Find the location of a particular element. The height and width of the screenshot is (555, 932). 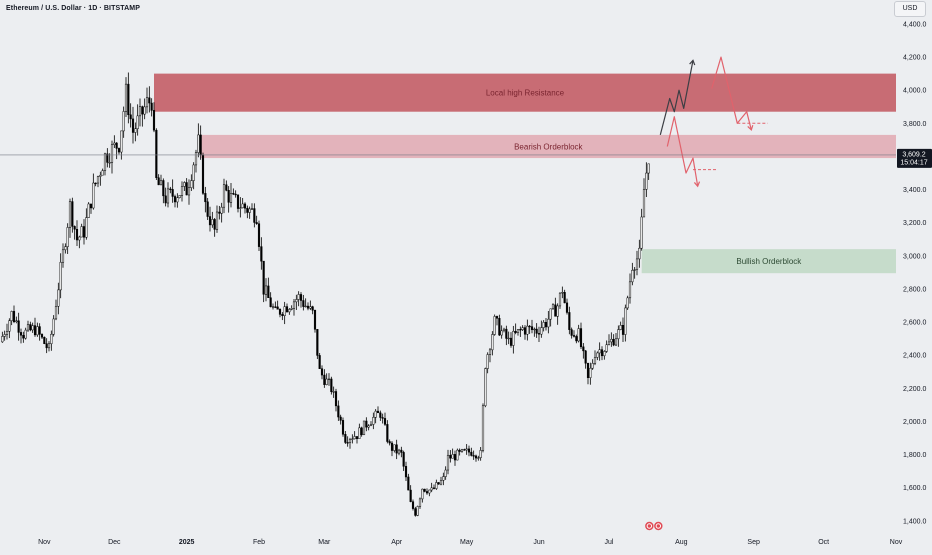

y-tick-label: 1,800.0 is located at coordinates (914, 455).